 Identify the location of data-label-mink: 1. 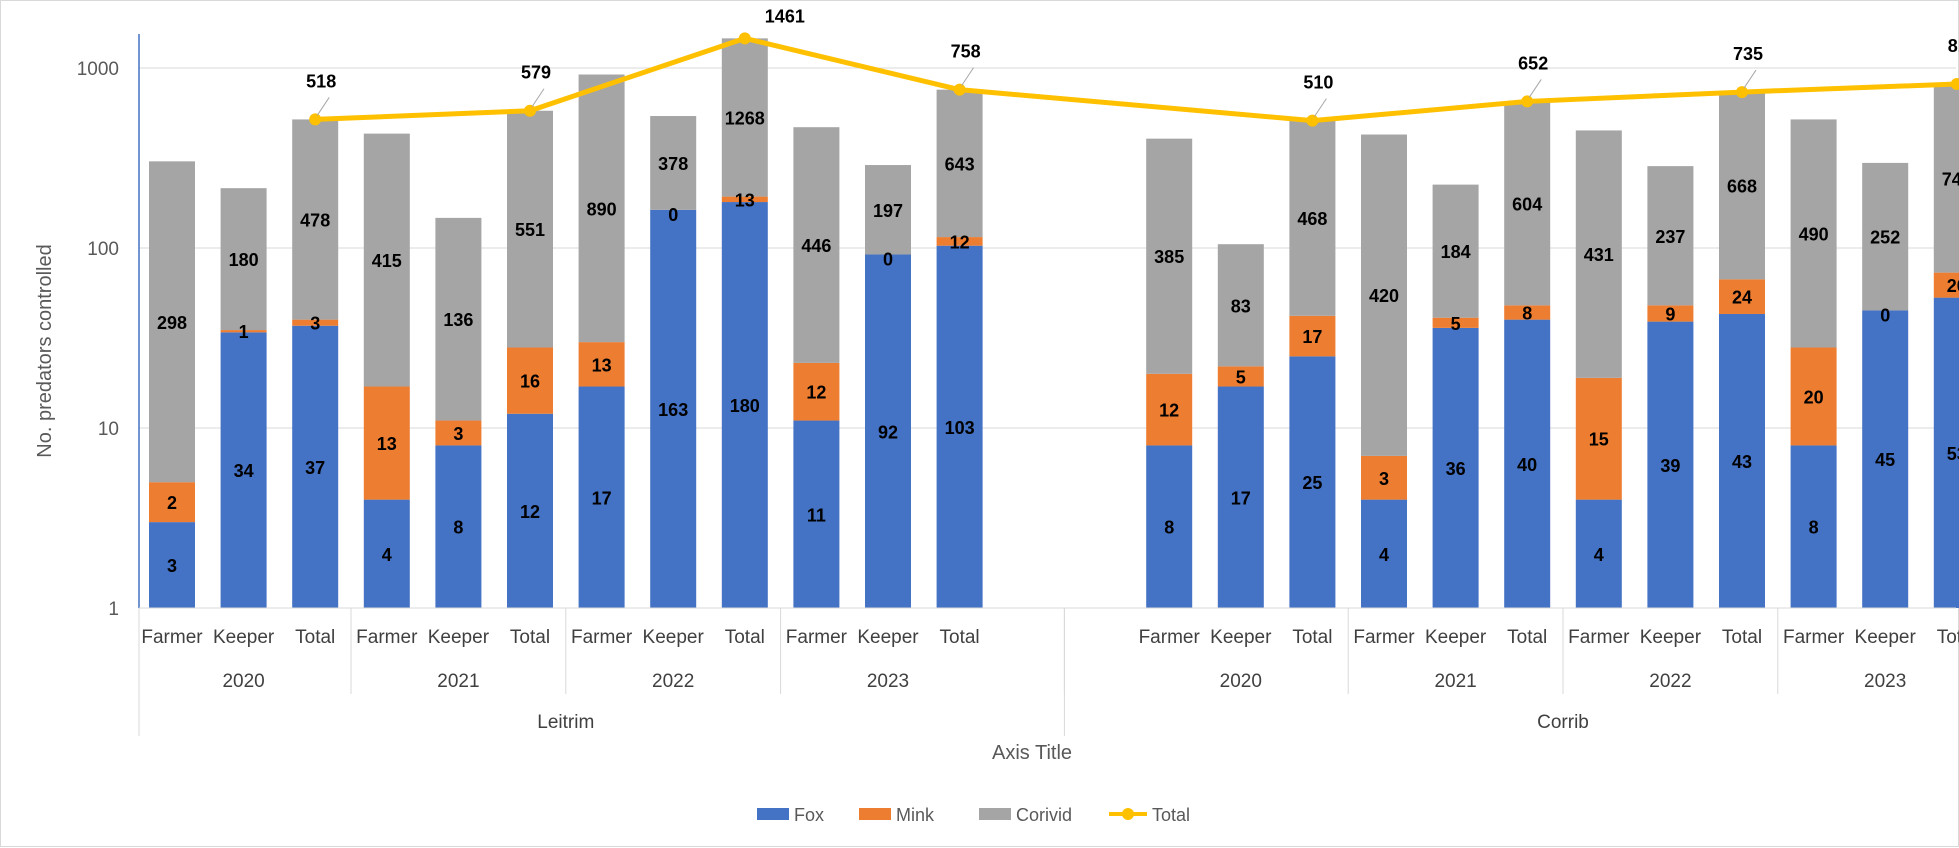
(244, 332).